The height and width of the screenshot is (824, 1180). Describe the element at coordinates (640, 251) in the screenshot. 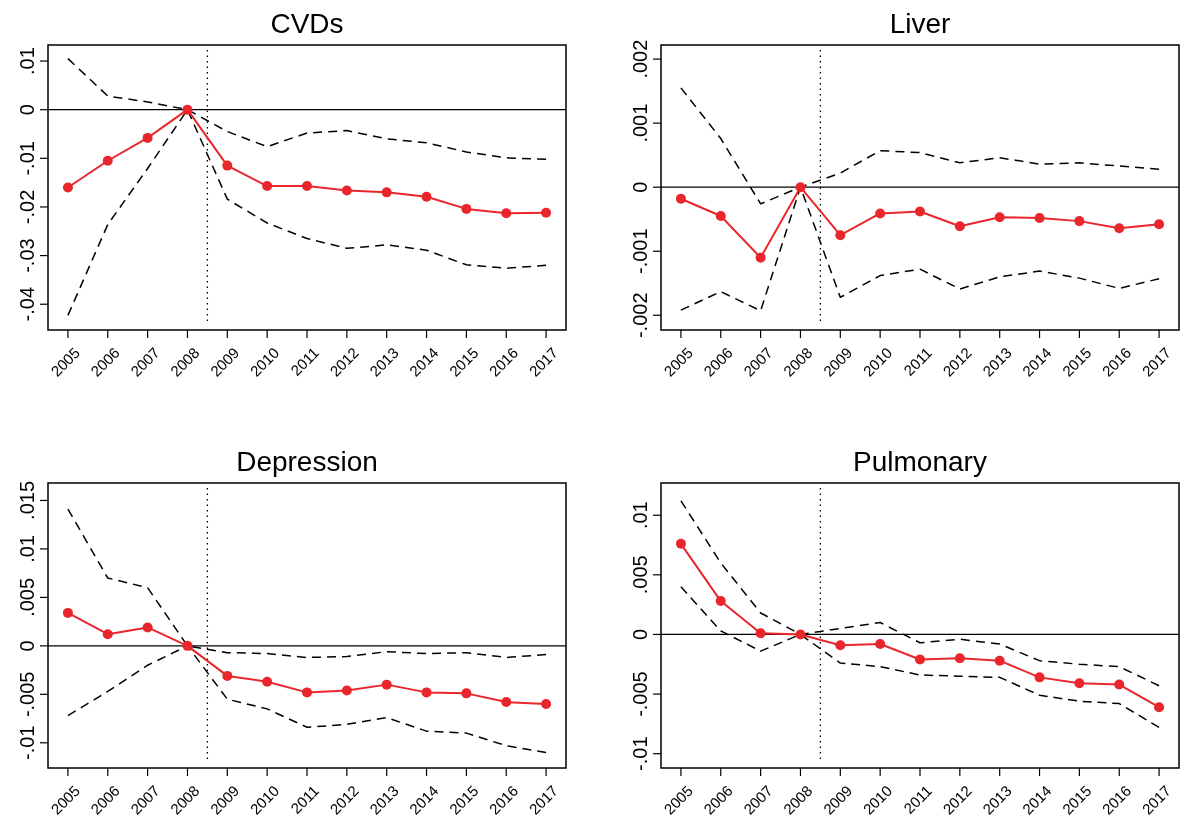

I see `y-tick-label: -.001` at that location.